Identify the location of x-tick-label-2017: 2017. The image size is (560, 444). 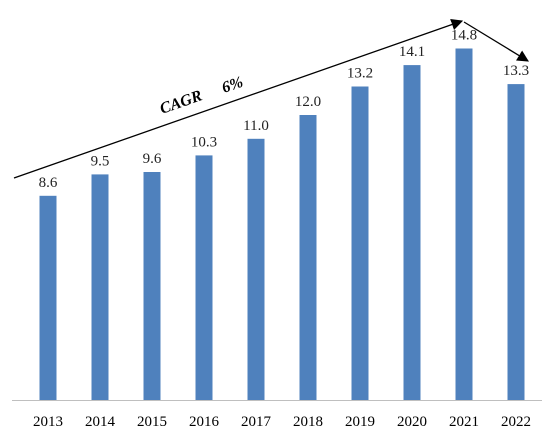
(256, 422).